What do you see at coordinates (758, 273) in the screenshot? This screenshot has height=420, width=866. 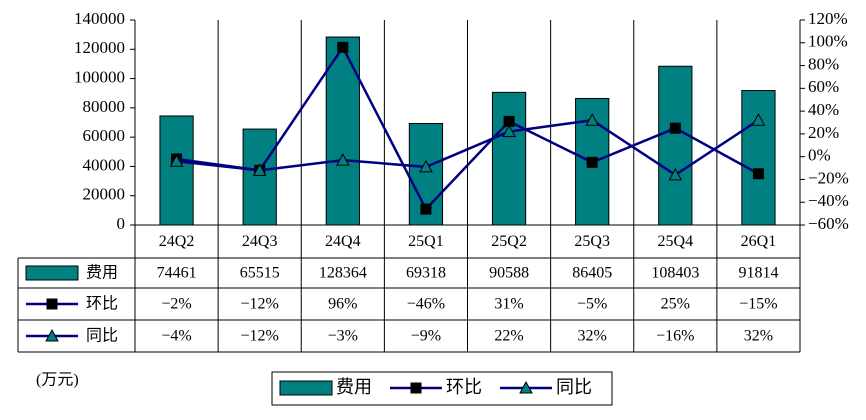 I see `table-cell: 91814` at bounding box center [758, 273].